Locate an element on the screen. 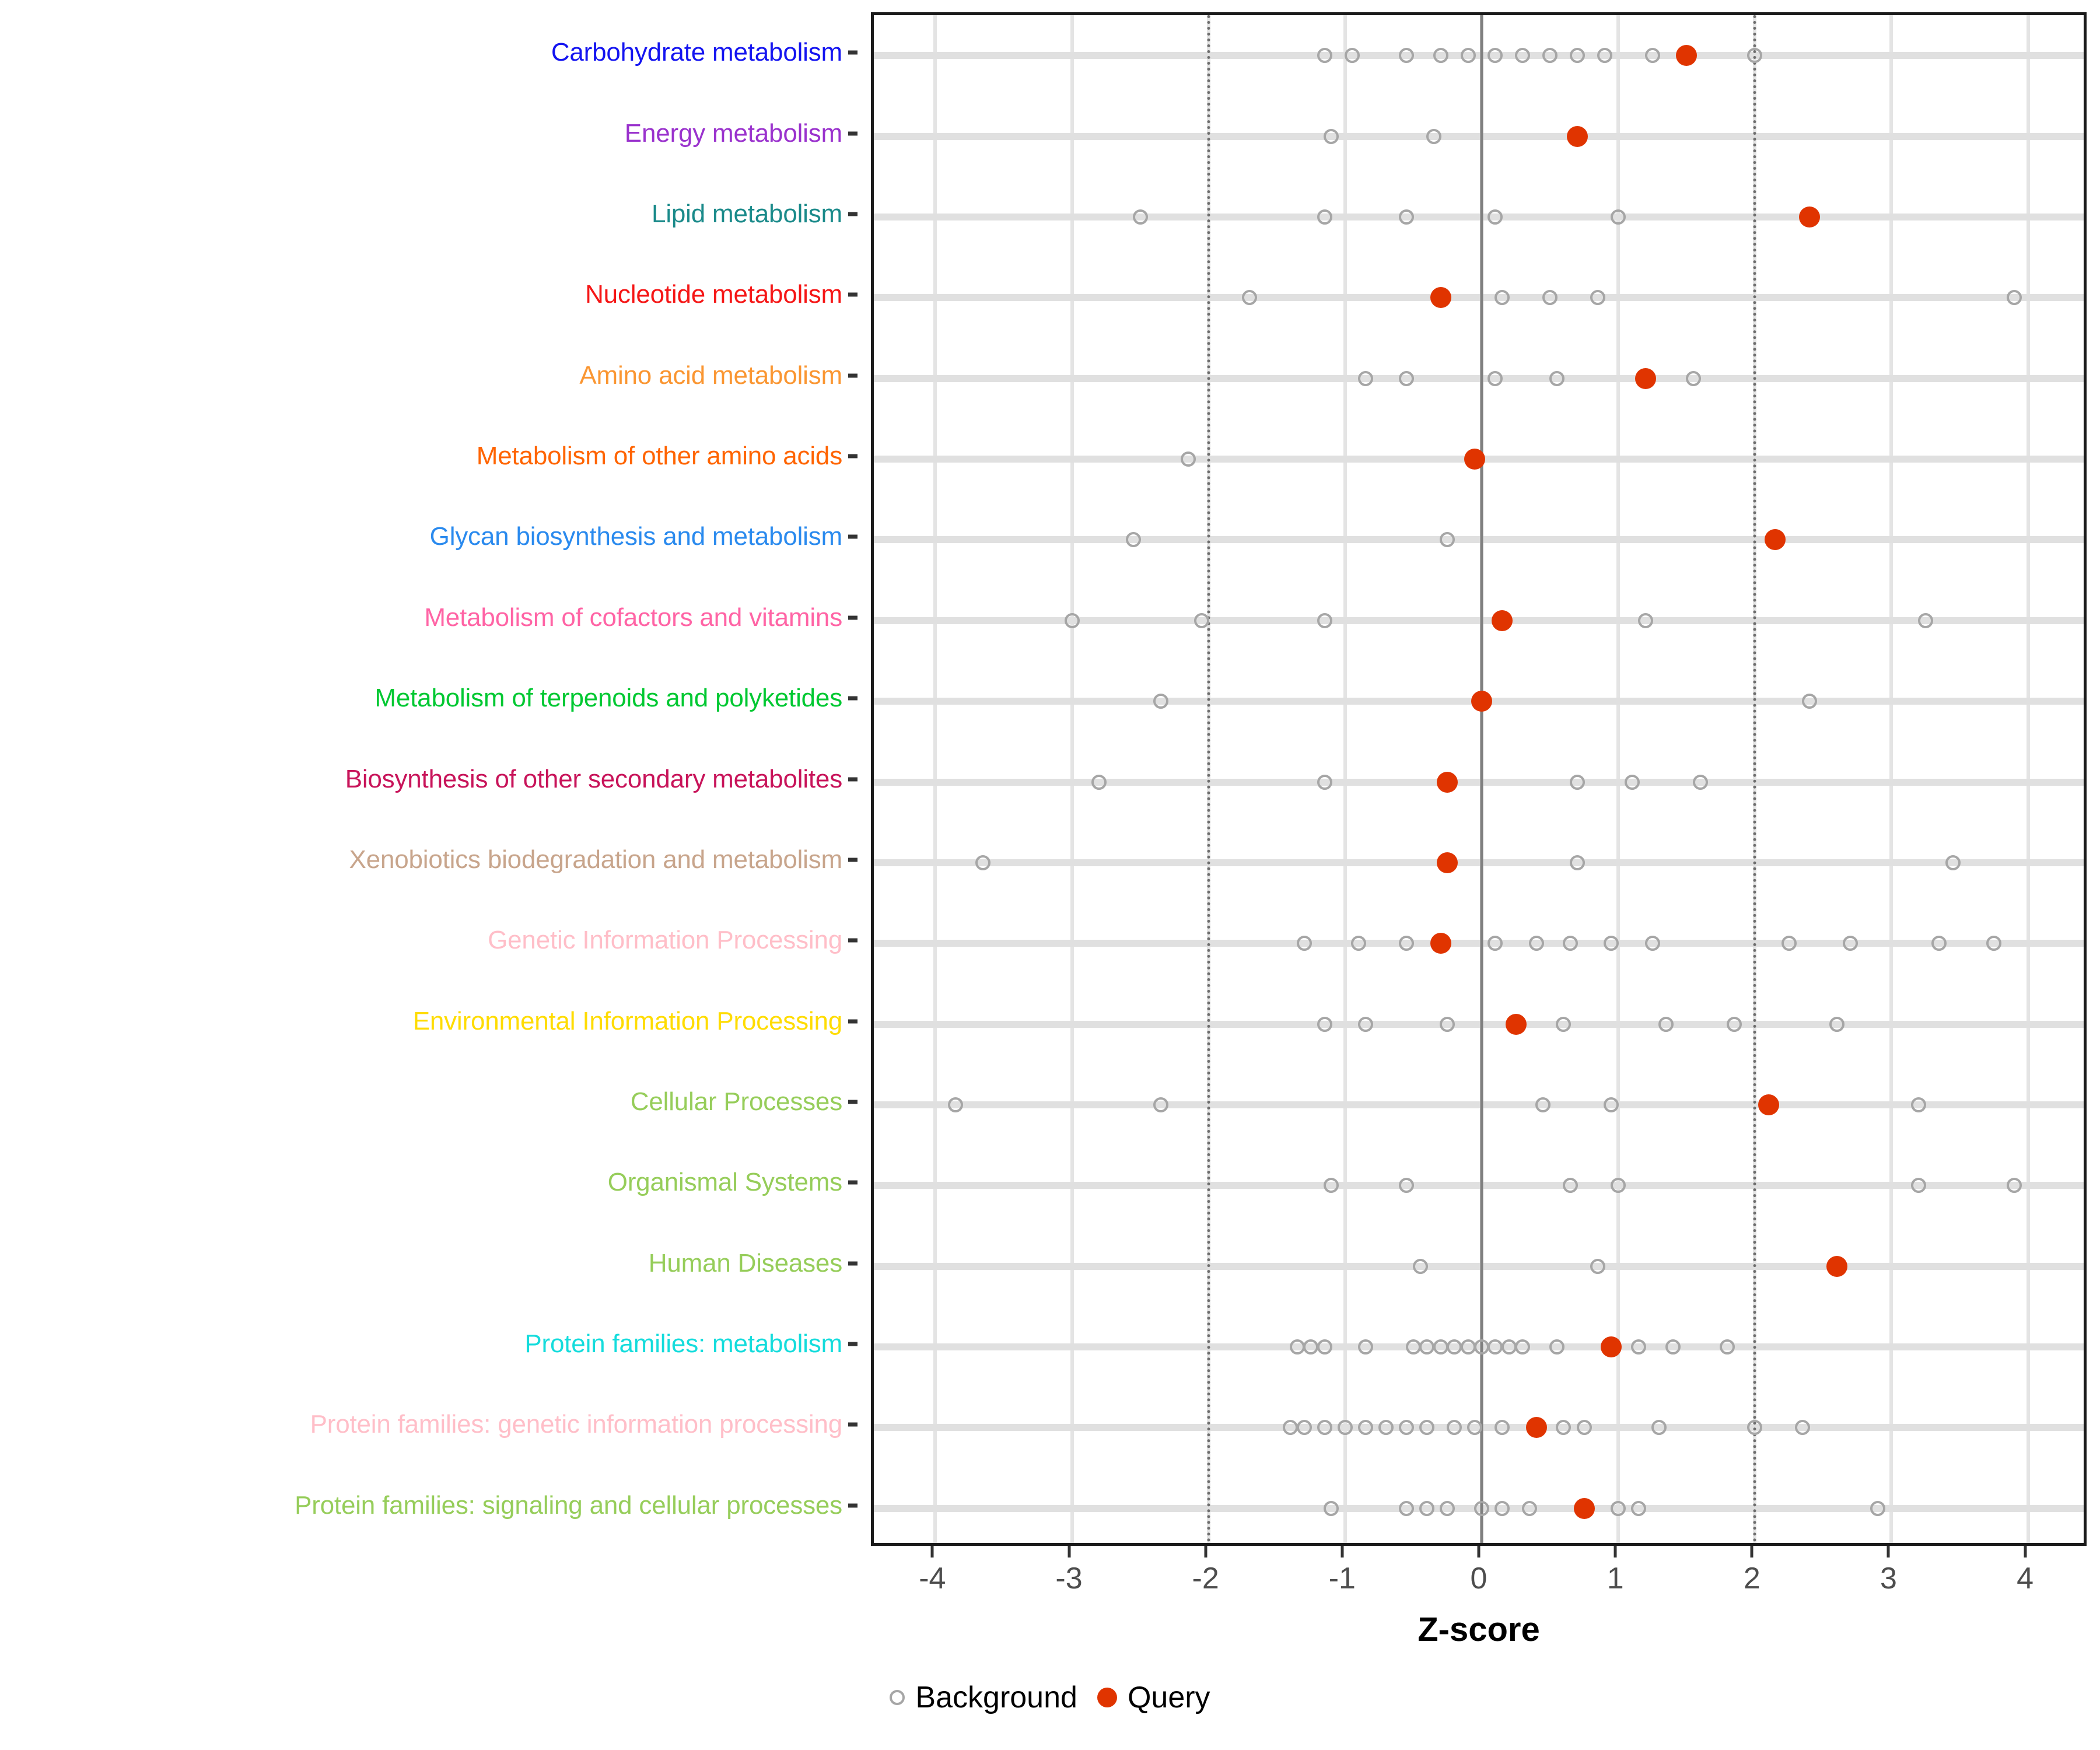 This screenshot has width=2100, height=1750. y-axis-tick-label: Organismal Systems is located at coordinates (724, 1182).